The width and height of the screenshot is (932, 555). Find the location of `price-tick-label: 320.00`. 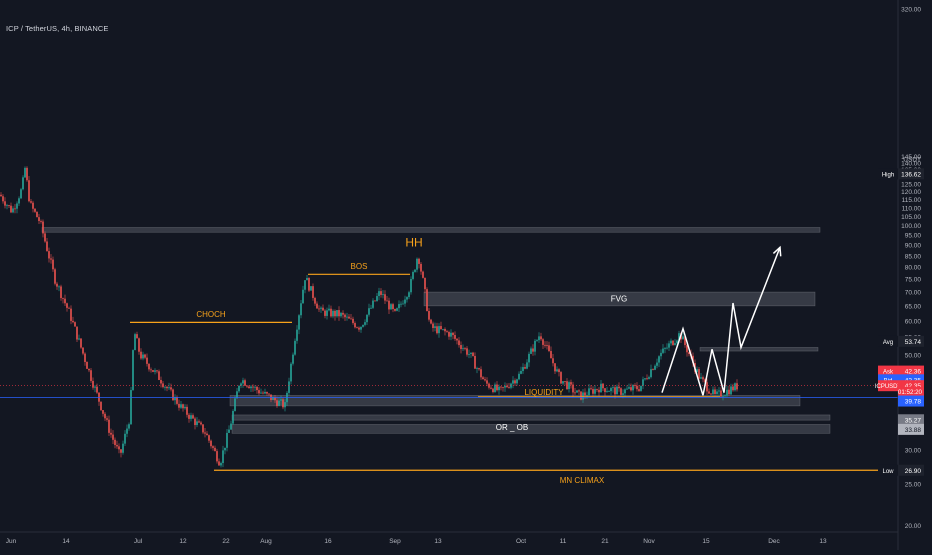

price-tick-label: 320.00 is located at coordinates (911, 9).